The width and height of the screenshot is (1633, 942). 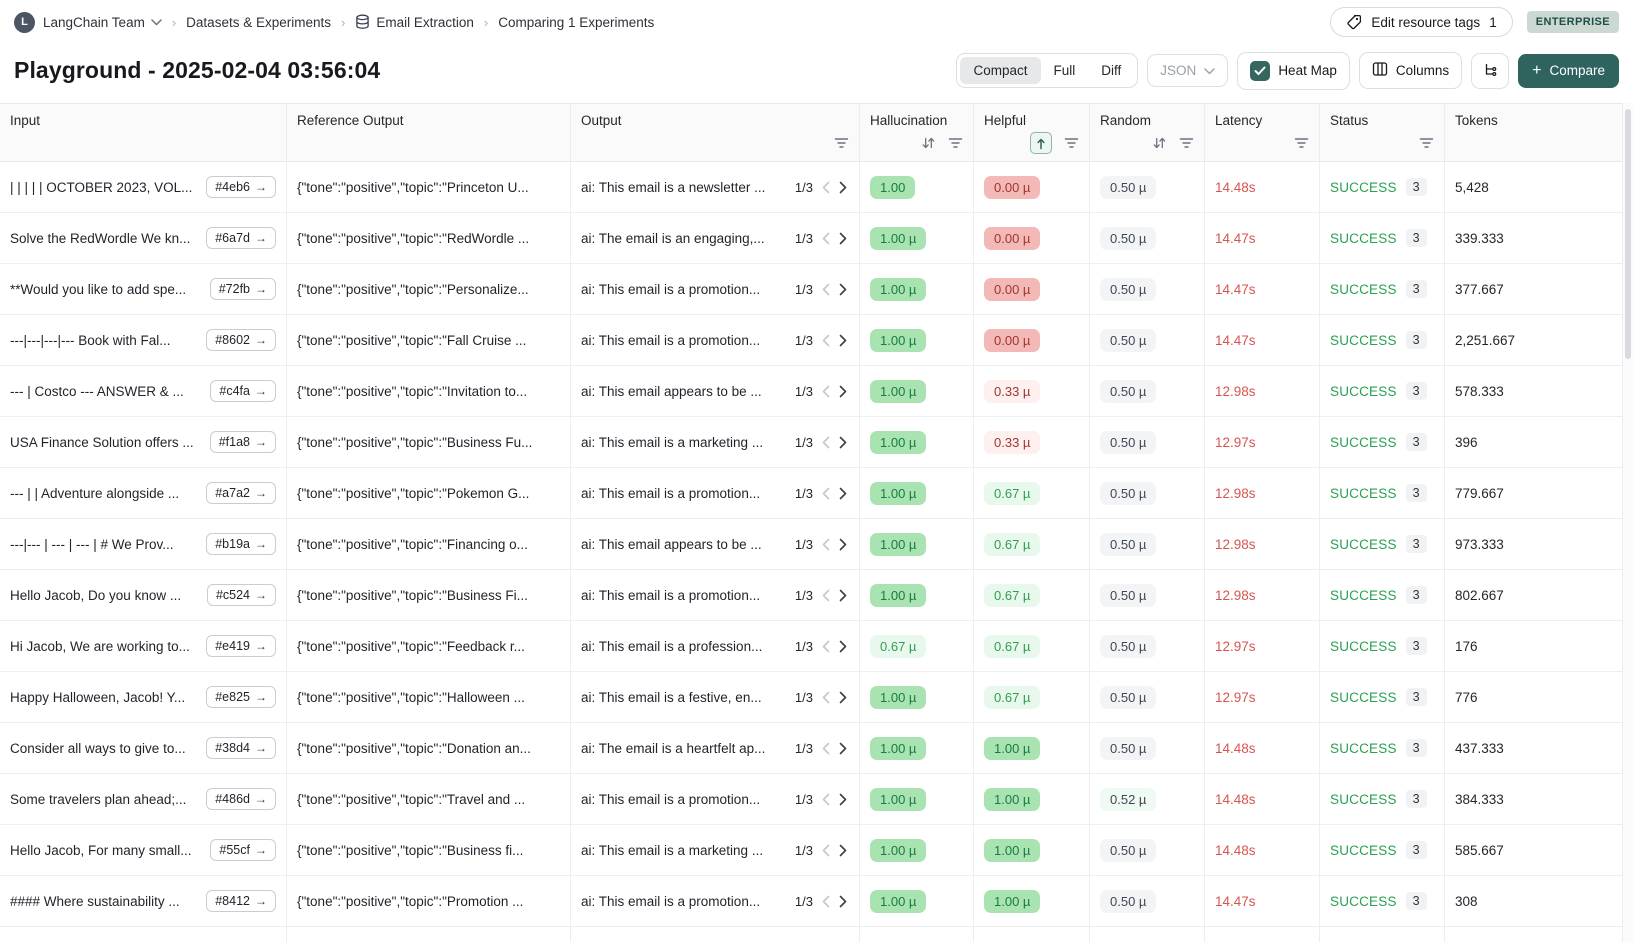 I want to click on example-id-link: #6a7d →, so click(x=241, y=238).